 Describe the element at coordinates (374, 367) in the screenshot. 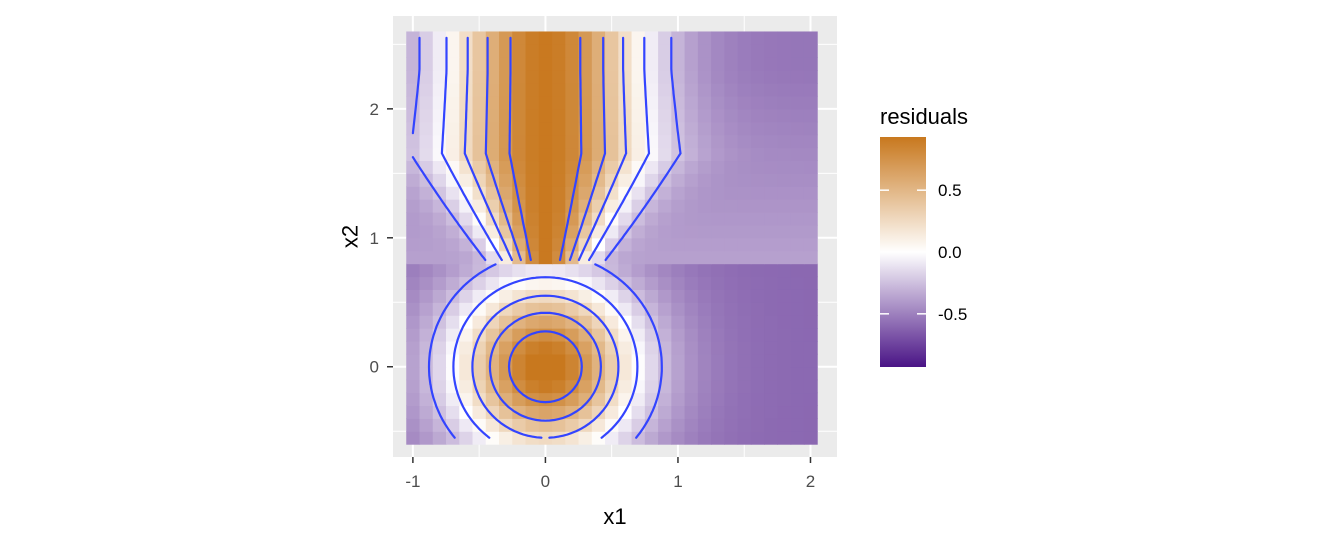

I see `y-tick-label-0: 0` at that location.